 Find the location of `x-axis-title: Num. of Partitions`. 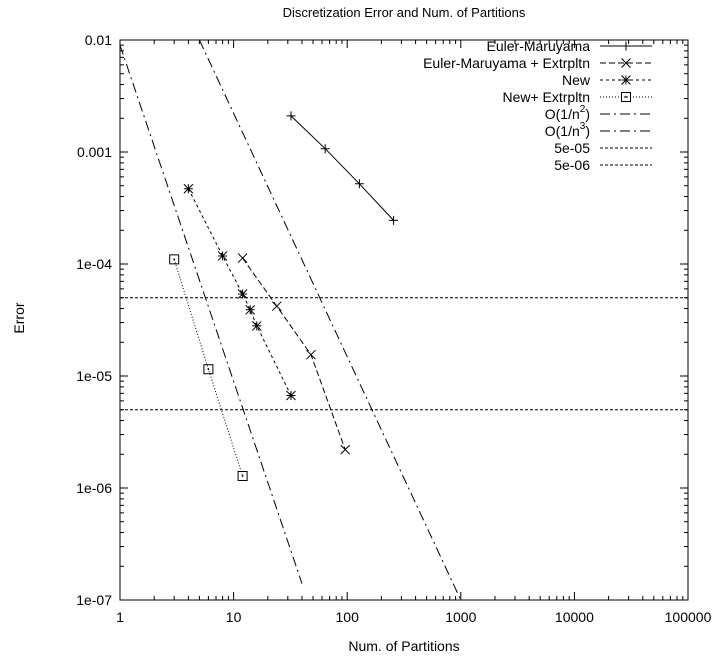

x-axis-title: Num. of Partitions is located at coordinates (403, 646).